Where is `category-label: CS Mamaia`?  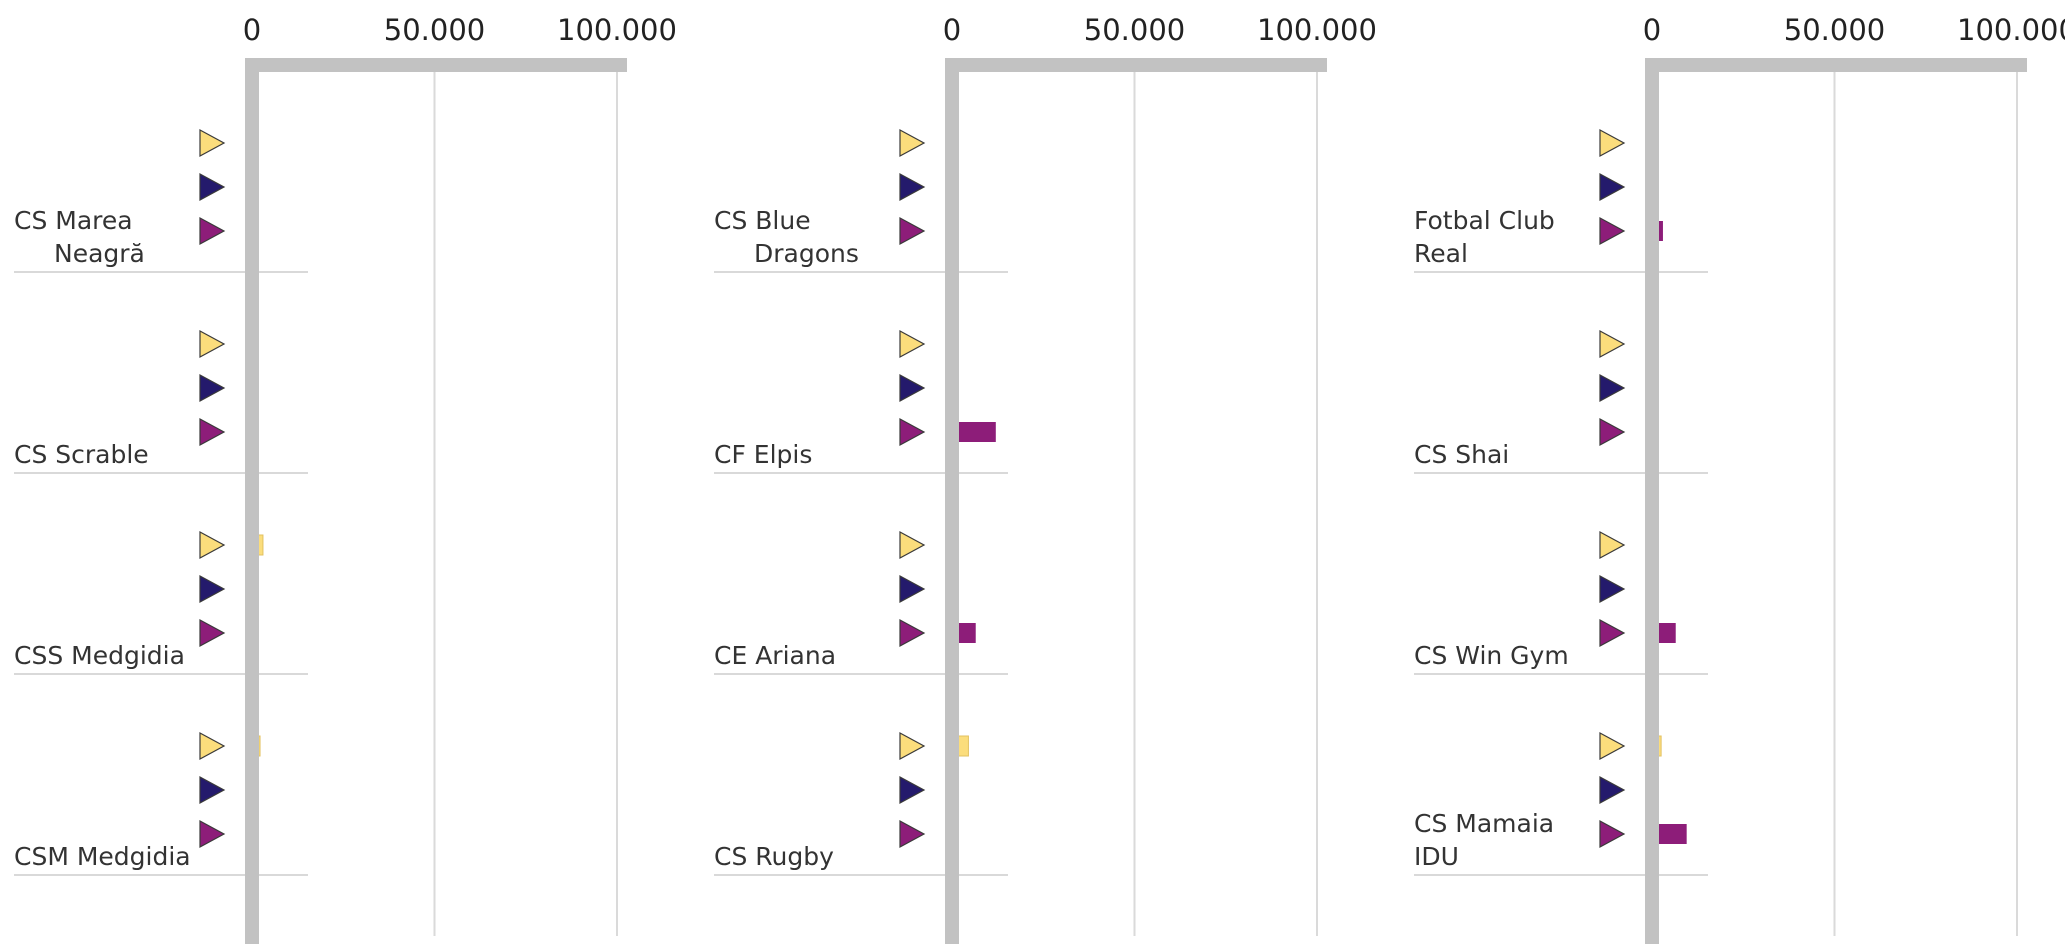 category-label: CS Mamaia is located at coordinates (1484, 823).